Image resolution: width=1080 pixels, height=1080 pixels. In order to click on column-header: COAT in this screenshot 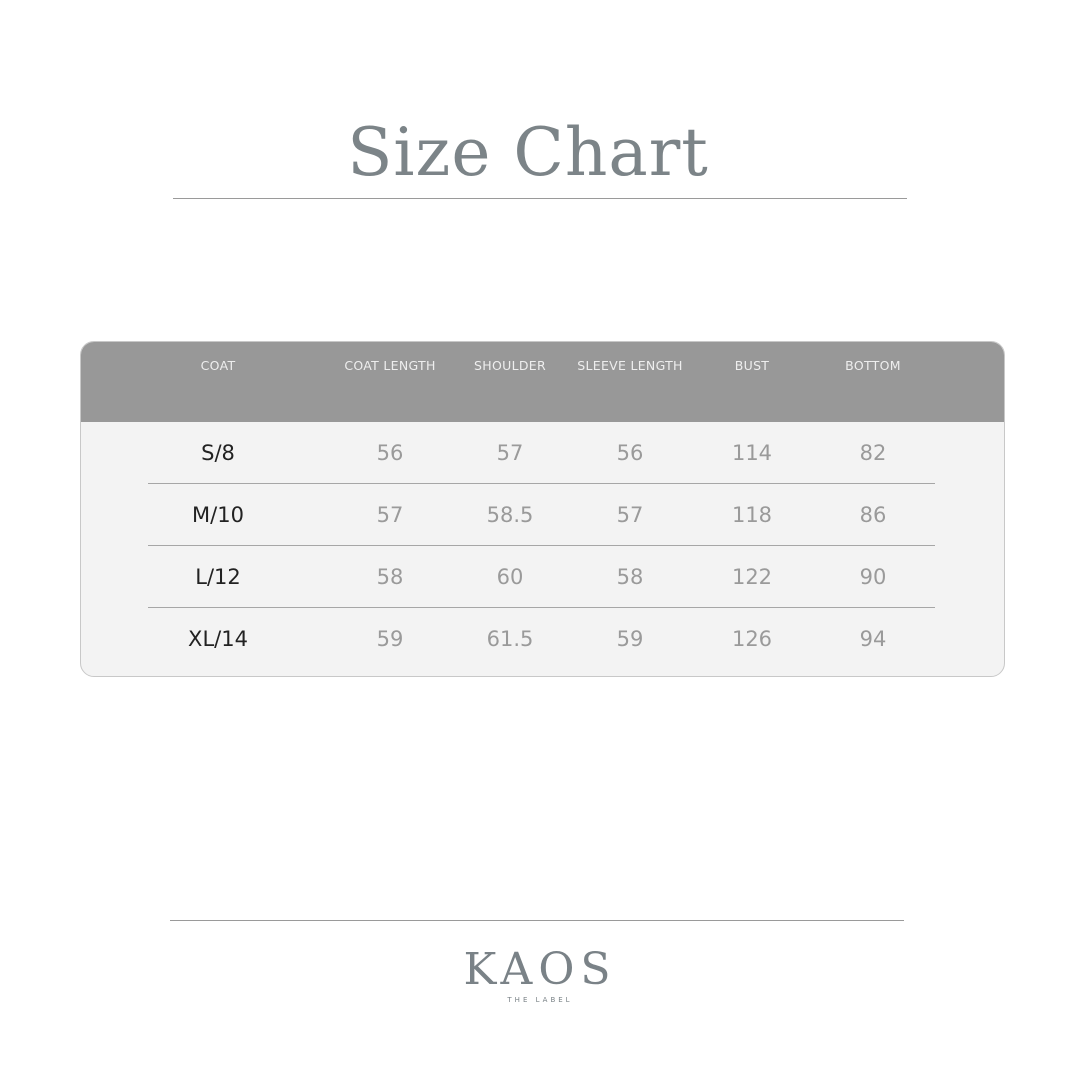, I will do `click(218, 365)`.